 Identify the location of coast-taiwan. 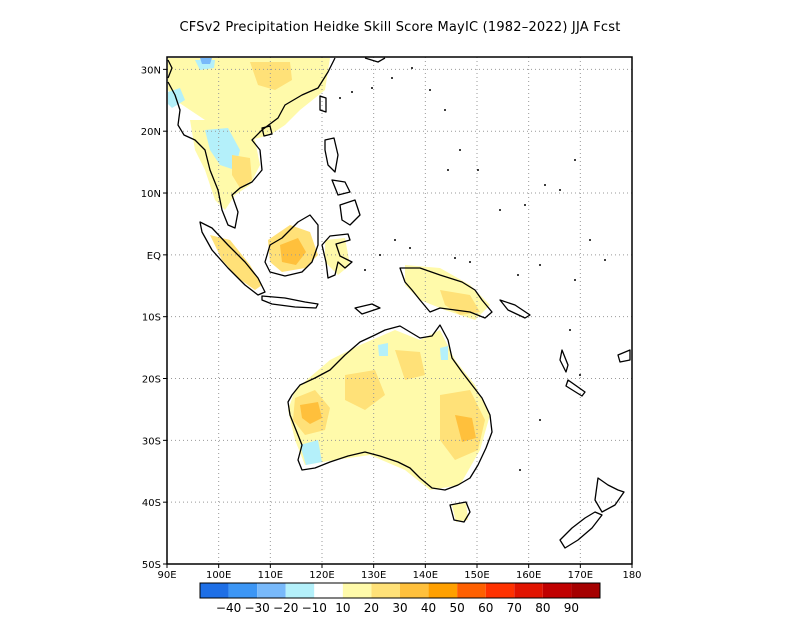
(323, 104).